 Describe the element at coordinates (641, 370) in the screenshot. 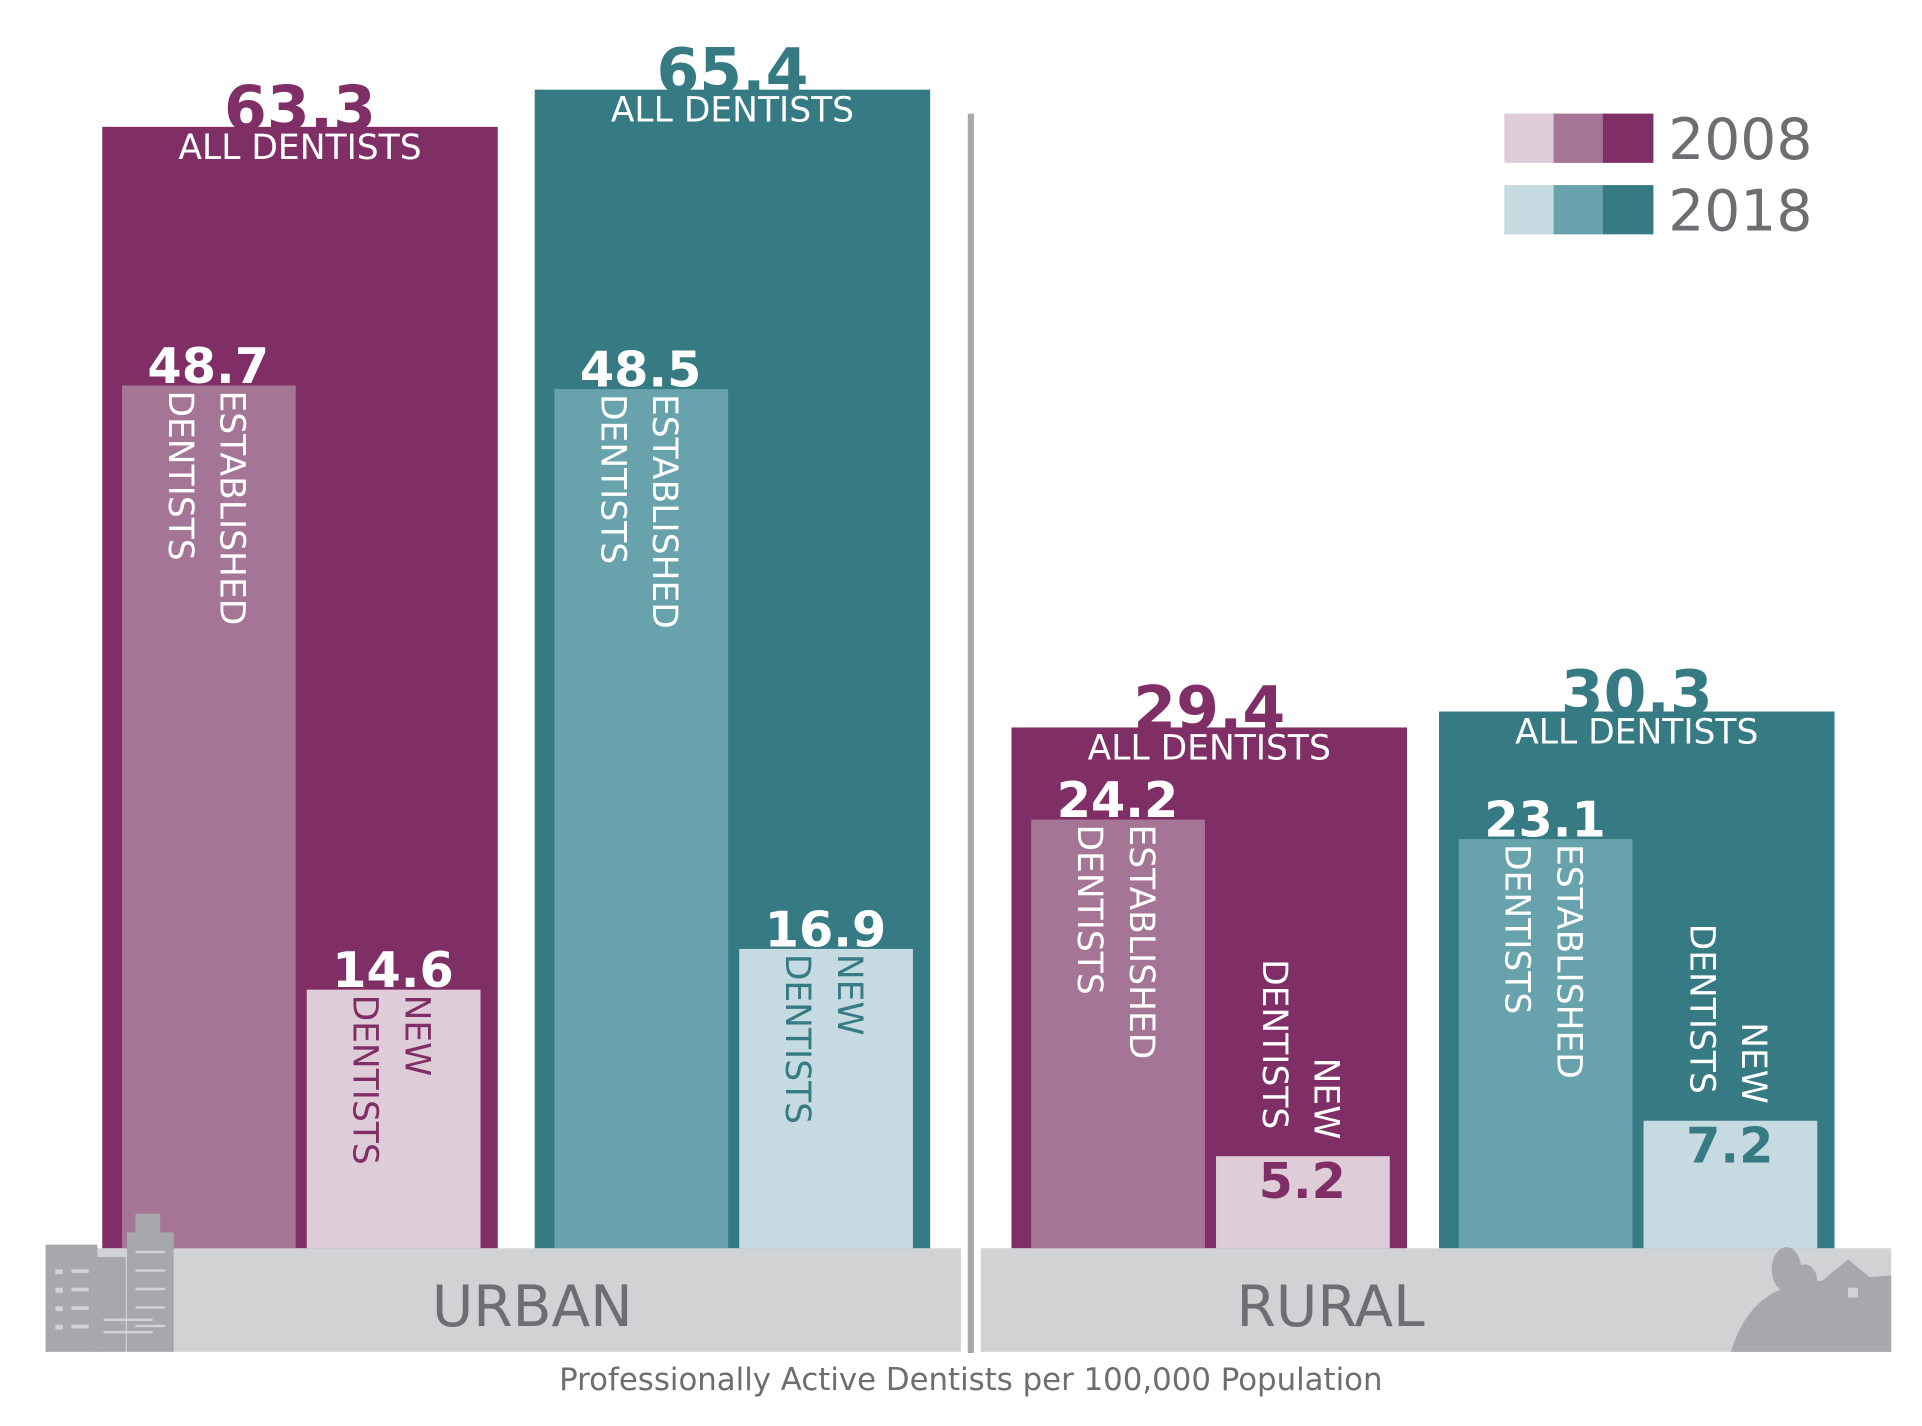

I see `value-label-established: 48.5` at that location.